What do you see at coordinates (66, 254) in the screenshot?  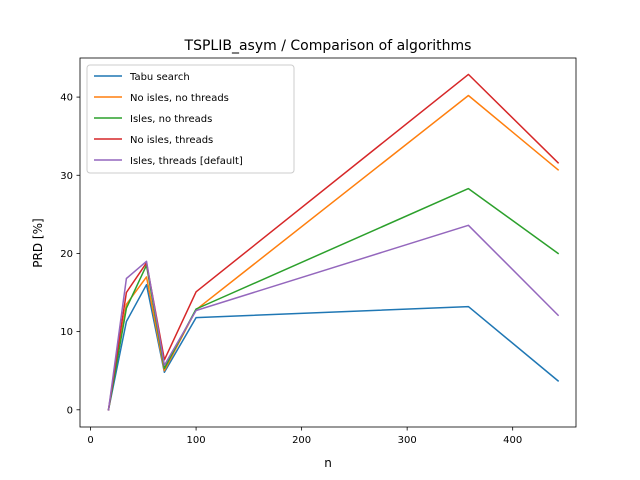 I see `y-tick-label: 20` at bounding box center [66, 254].